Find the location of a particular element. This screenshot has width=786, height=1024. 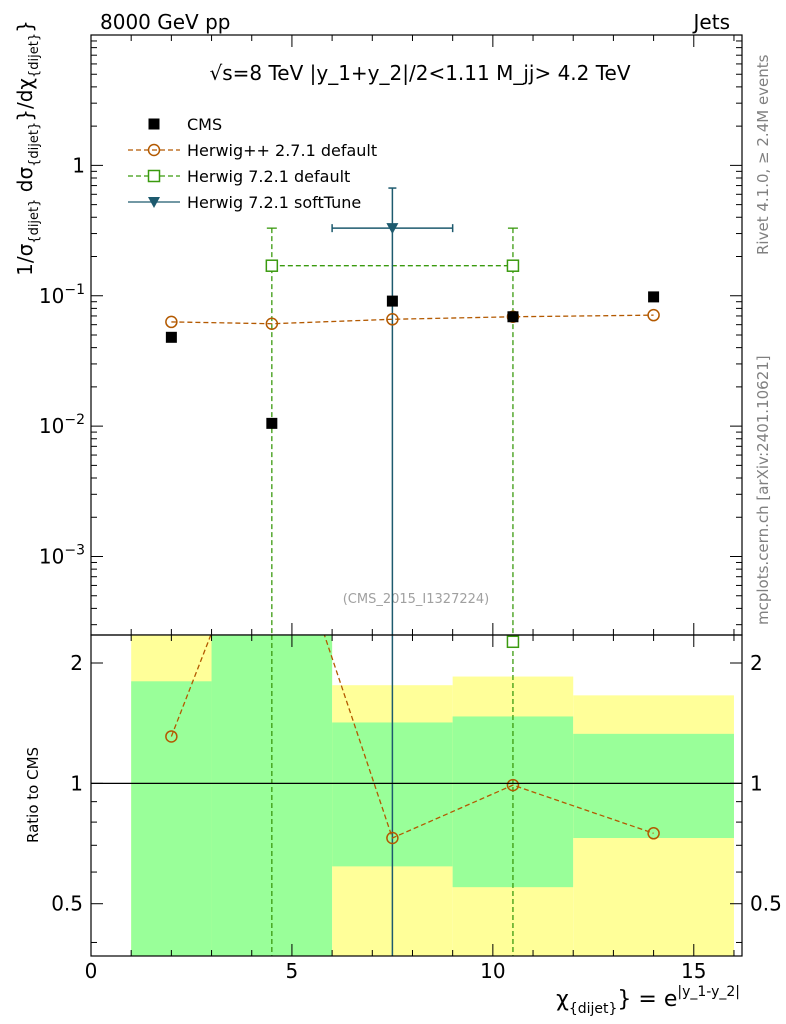

herwigpp-ratio-line is located at coordinates (412, 737).